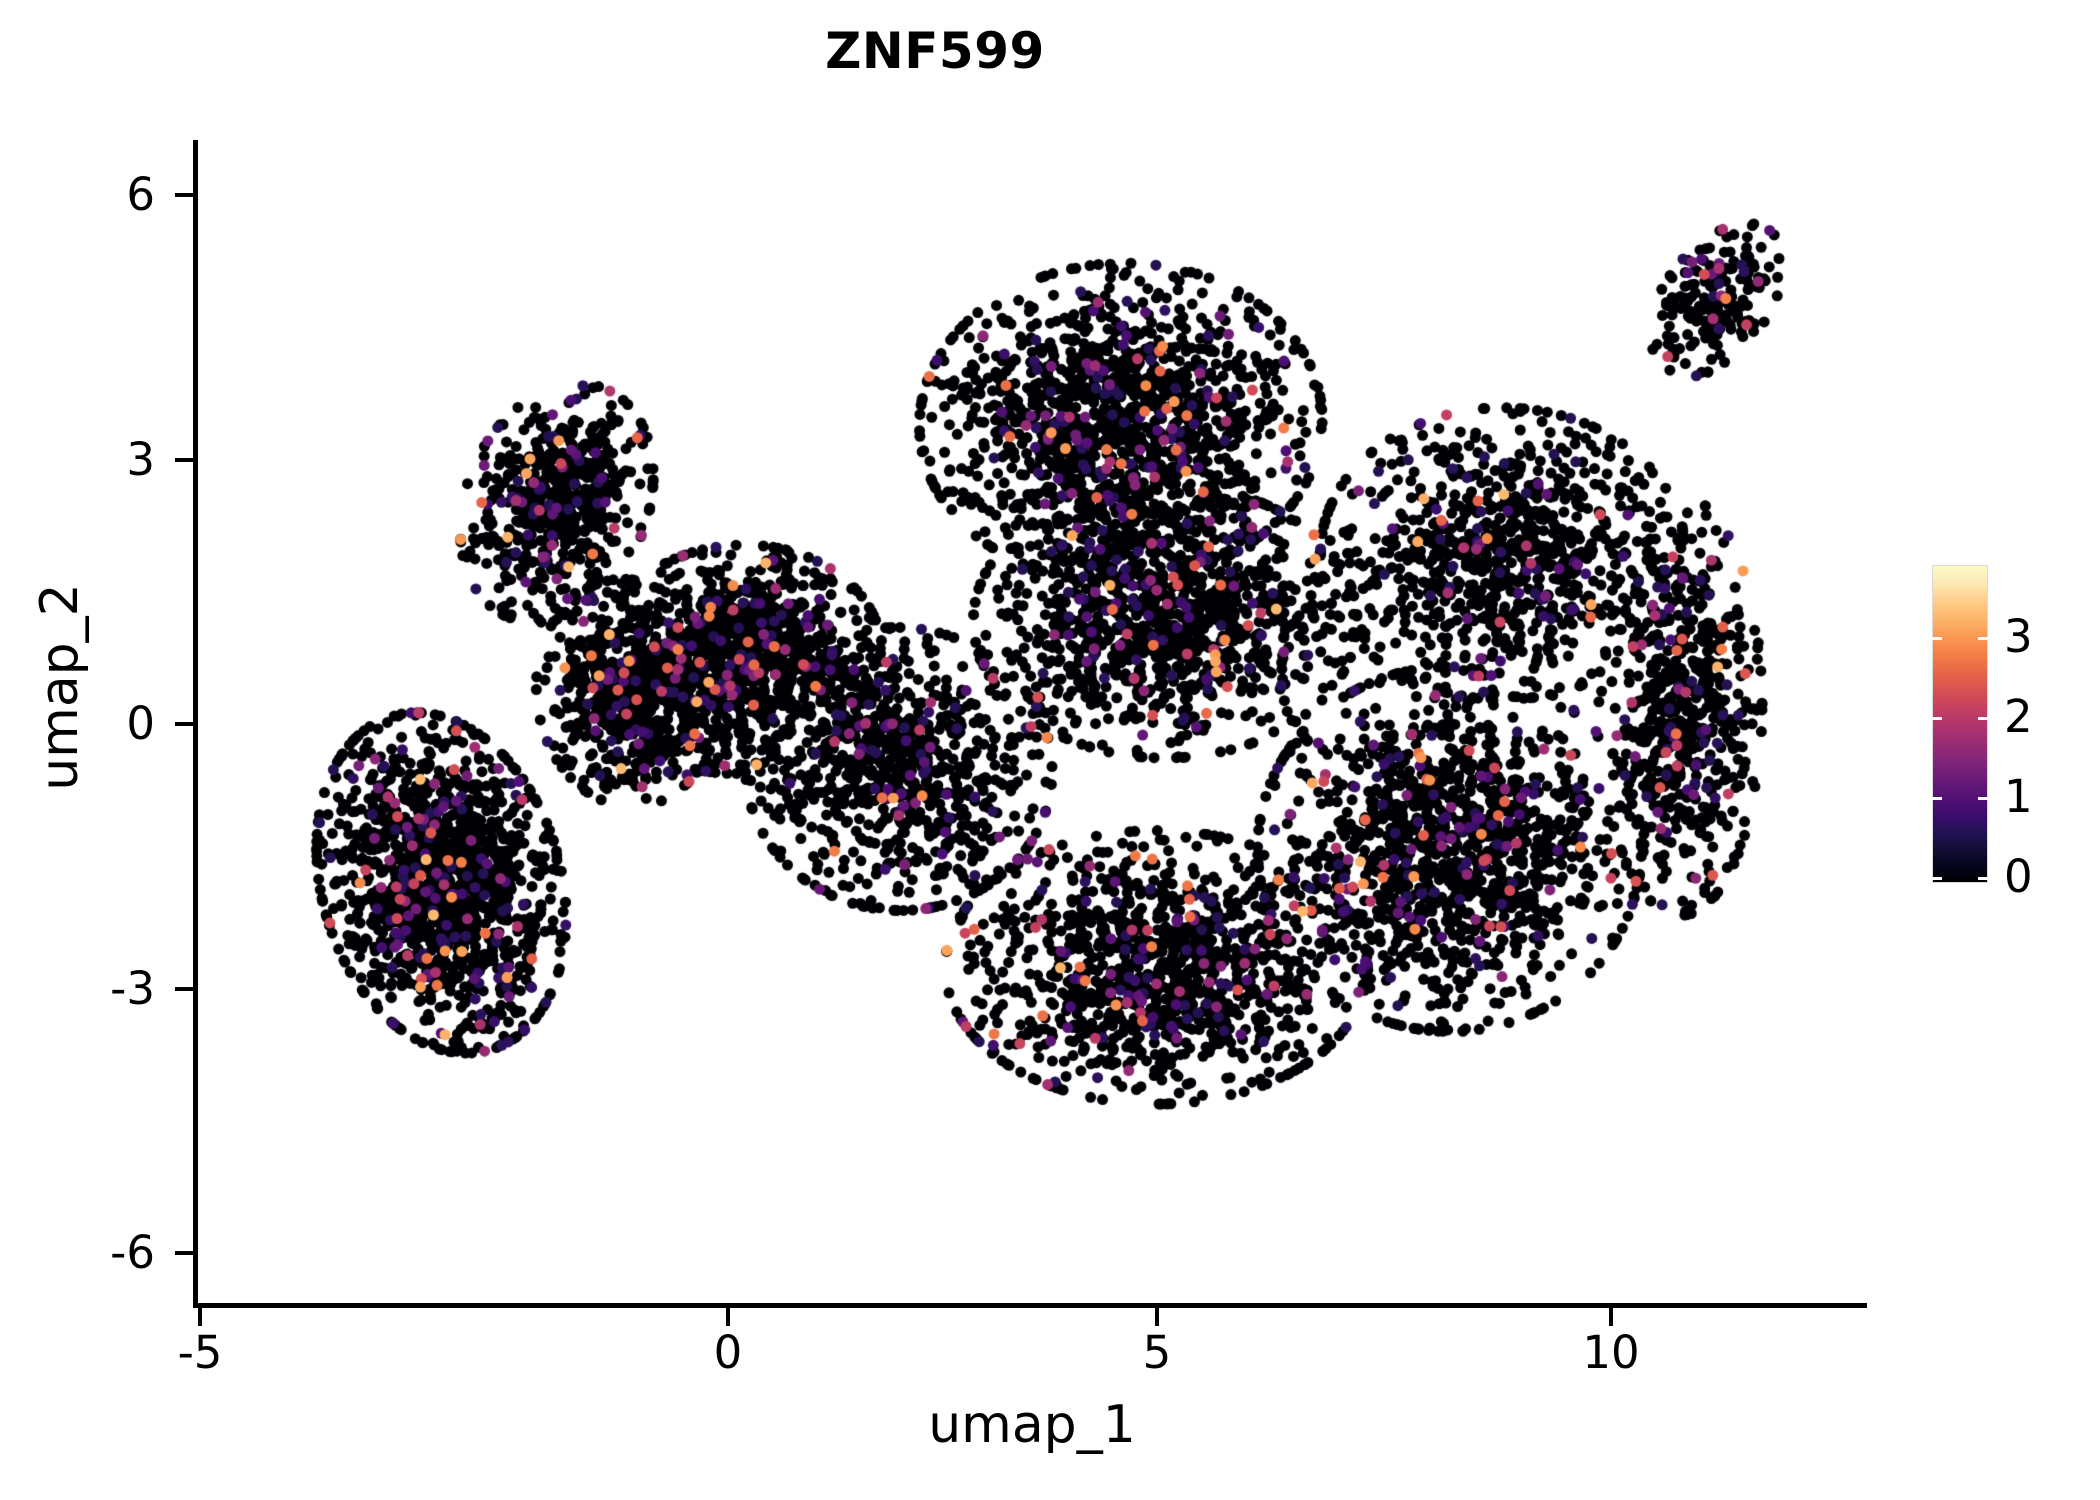  Describe the element at coordinates (200, 1352) in the screenshot. I see `x-tick-label--5: -5` at that location.